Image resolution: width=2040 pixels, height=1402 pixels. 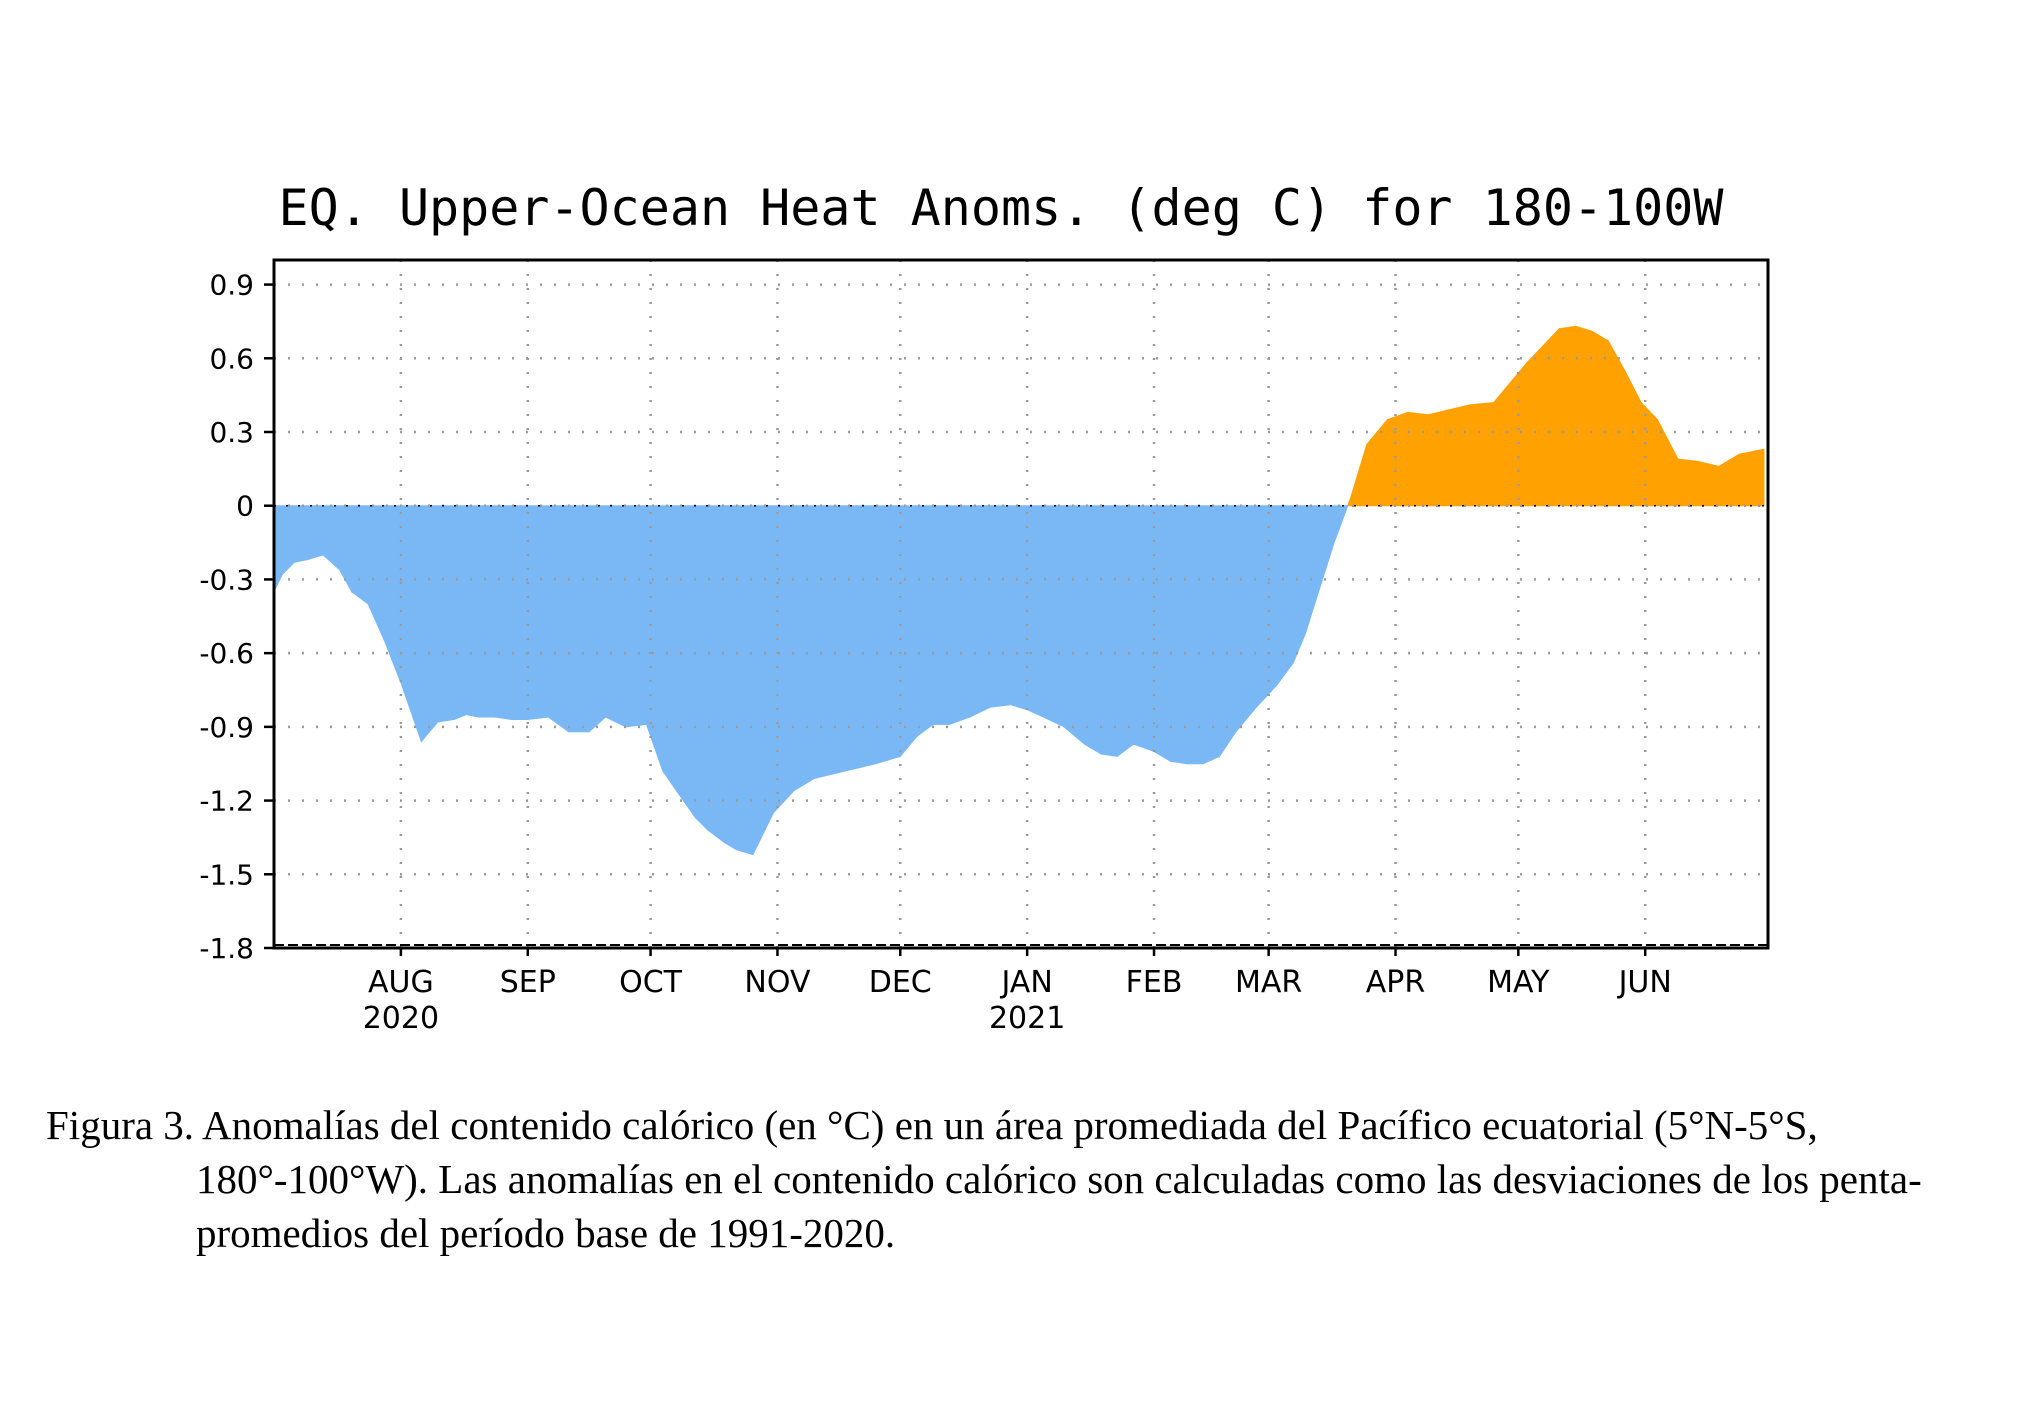 What do you see at coordinates (1395, 982) in the screenshot?
I see `x-tick-month-label: APR` at bounding box center [1395, 982].